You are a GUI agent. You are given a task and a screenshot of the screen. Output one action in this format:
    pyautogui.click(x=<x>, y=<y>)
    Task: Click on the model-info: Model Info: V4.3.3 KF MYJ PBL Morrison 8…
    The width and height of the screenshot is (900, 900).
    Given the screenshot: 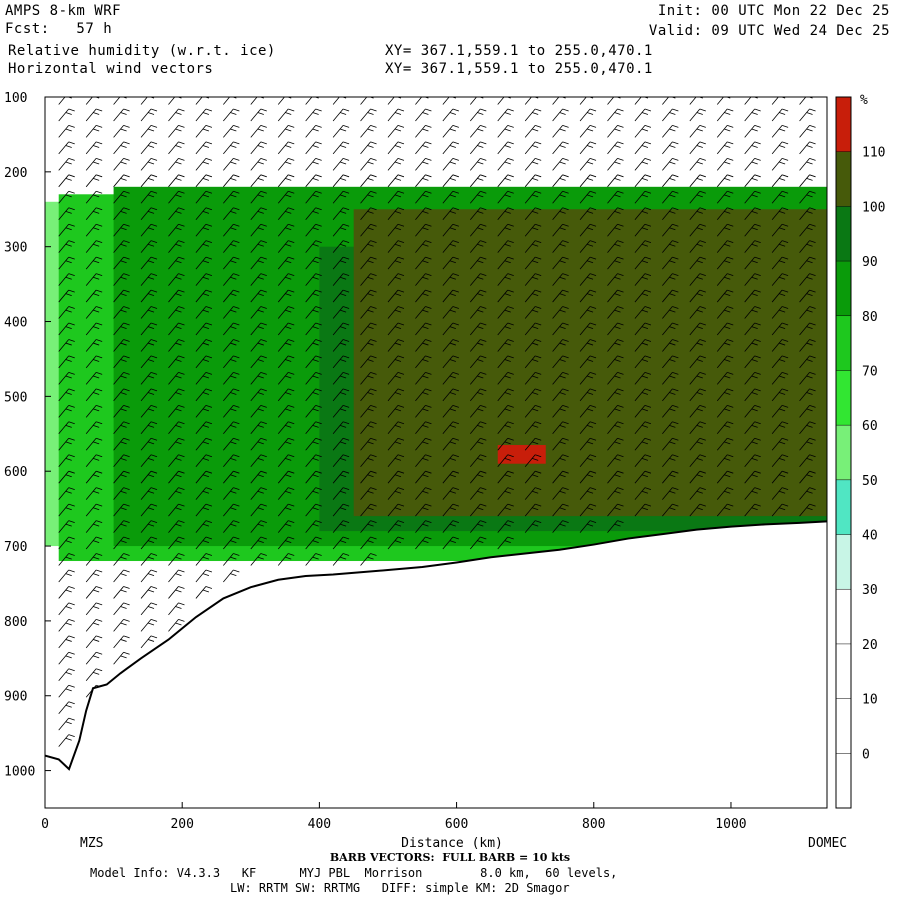 What is the action you would take?
    pyautogui.click(x=354, y=873)
    